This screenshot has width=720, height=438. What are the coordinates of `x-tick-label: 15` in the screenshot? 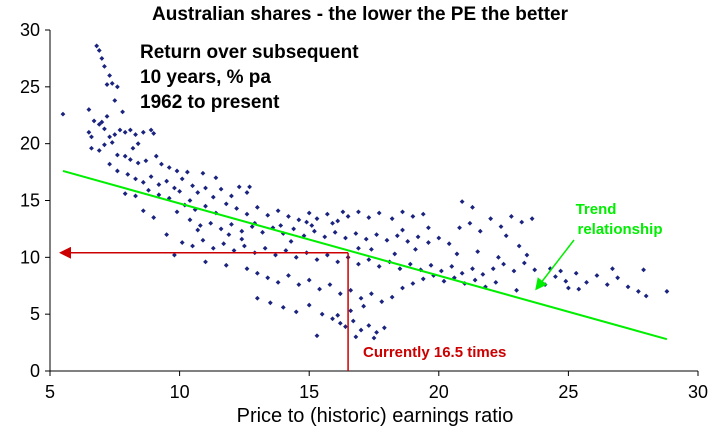 It's located at (309, 392).